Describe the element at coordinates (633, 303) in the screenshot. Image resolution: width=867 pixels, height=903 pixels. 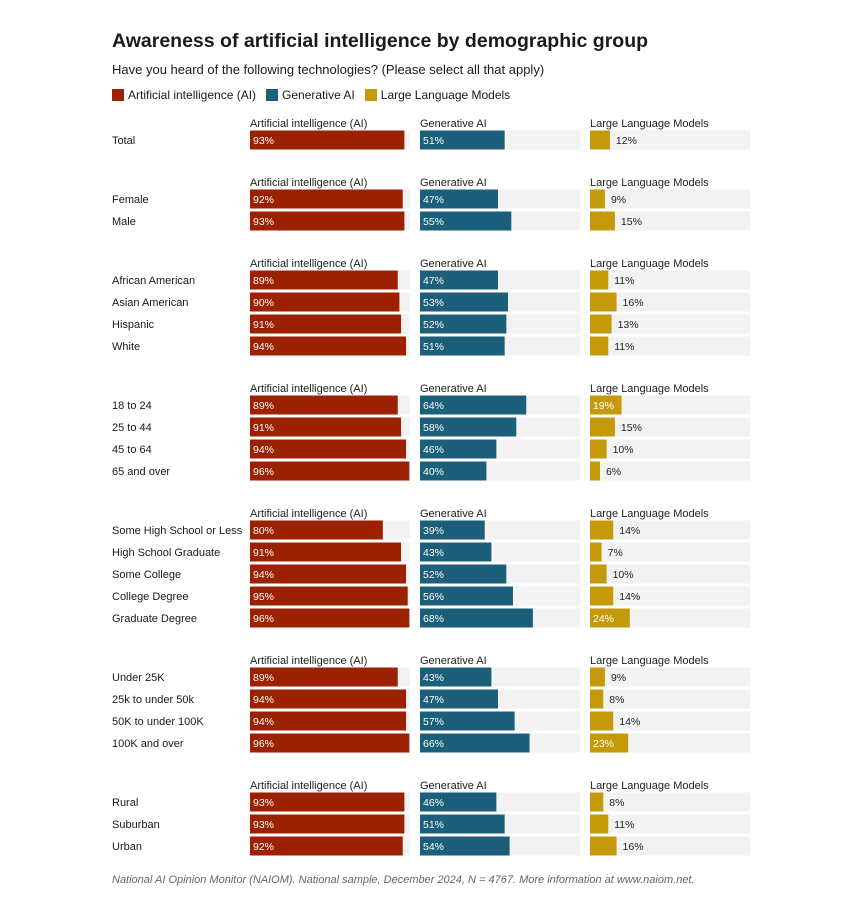
I see `data-label: 16%` at that location.